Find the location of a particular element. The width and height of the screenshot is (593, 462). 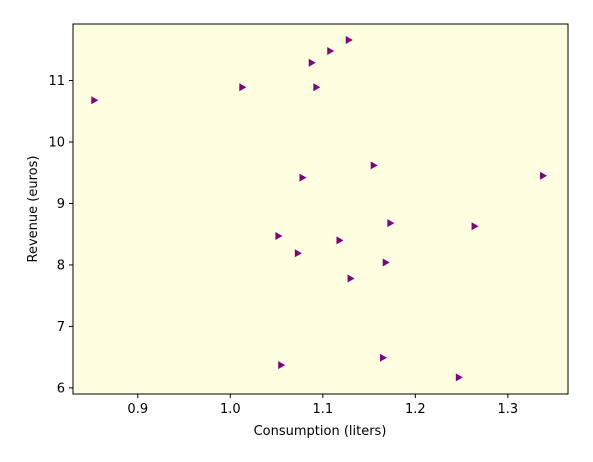

y-tick-label: 6 is located at coordinates (61, 388).